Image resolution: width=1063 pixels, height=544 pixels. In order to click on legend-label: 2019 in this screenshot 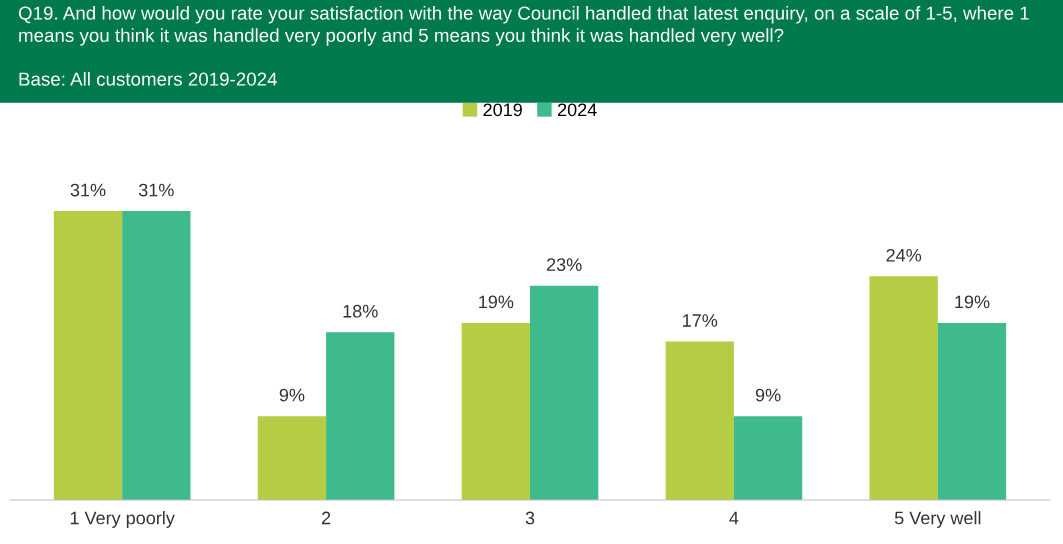, I will do `click(502, 110)`.